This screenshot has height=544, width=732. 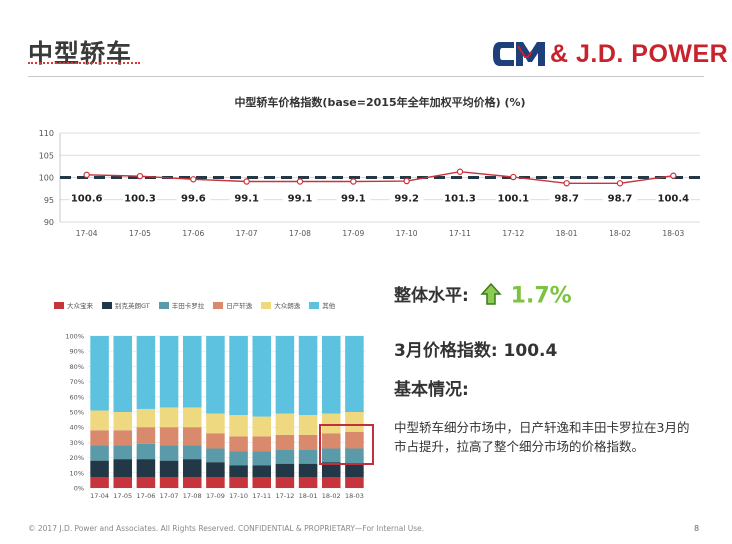 I want to click on bar-chart-y-axis: 100% 90% 80% 70% 60% 50% 40% 30% 20% 10% 0%, so click(x=74, y=413).